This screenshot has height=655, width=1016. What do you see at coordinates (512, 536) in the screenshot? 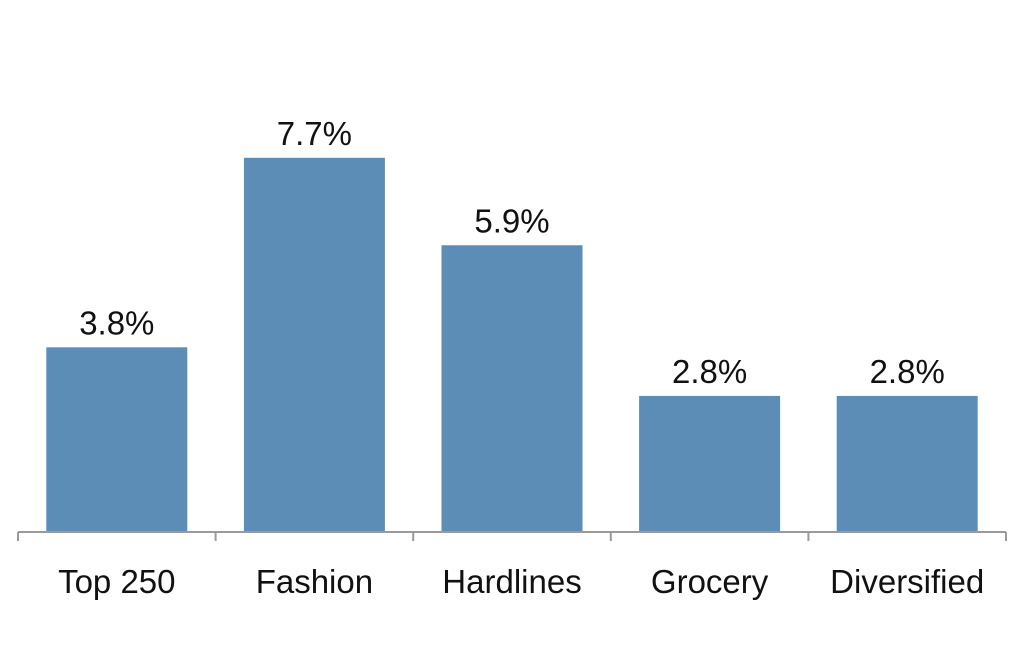
I see `x-axis-ticks` at bounding box center [512, 536].